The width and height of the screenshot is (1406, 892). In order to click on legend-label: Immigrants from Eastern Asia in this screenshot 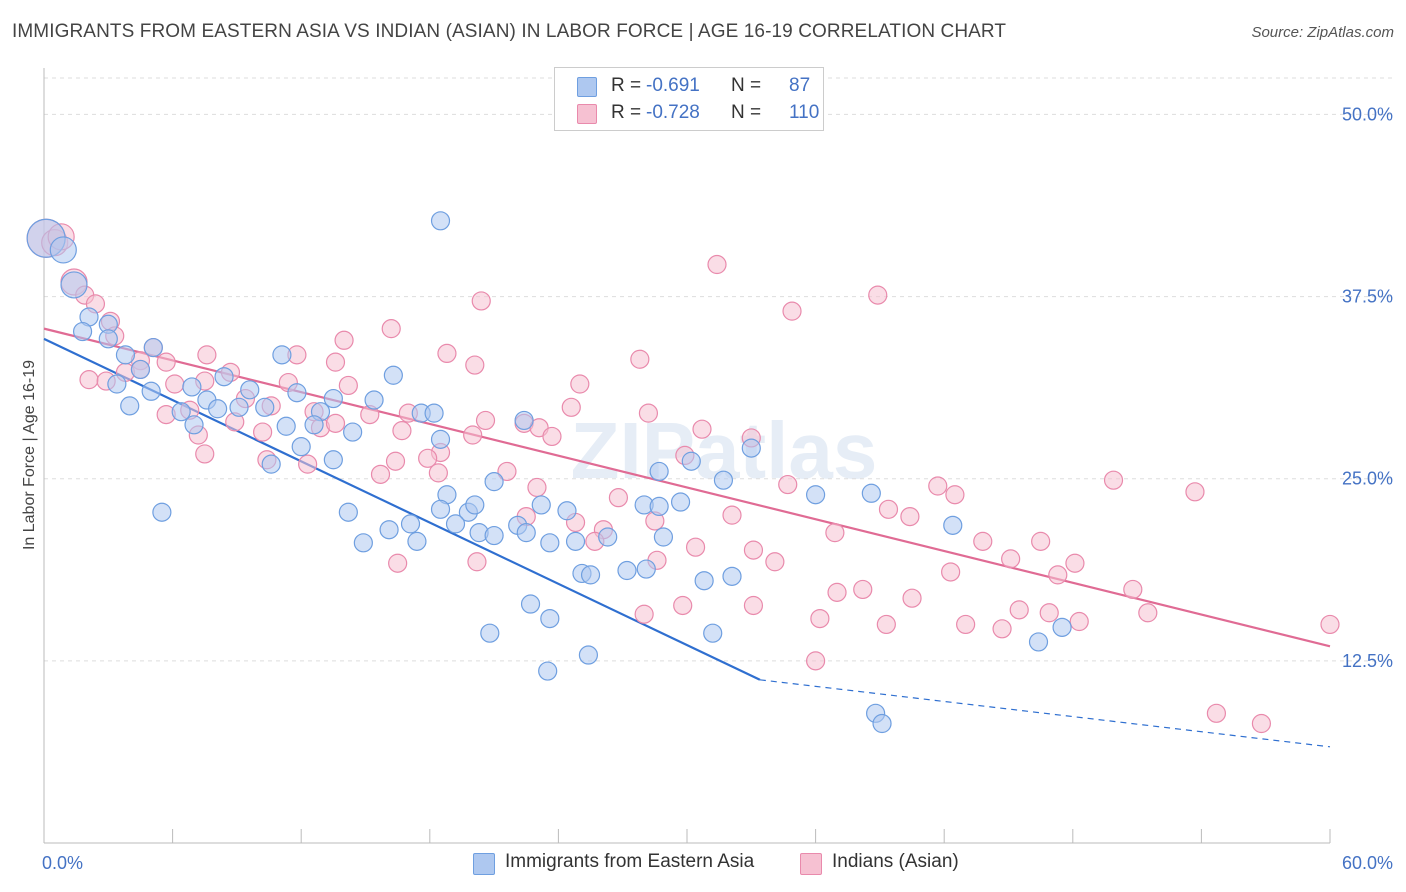, I will do `click(630, 861)`.